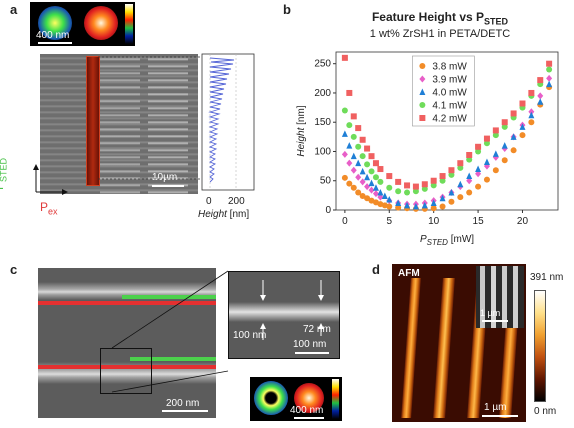  What do you see at coordinates (271, 398) in the screenshot?
I see `psf-donut-spot` at bounding box center [271, 398].